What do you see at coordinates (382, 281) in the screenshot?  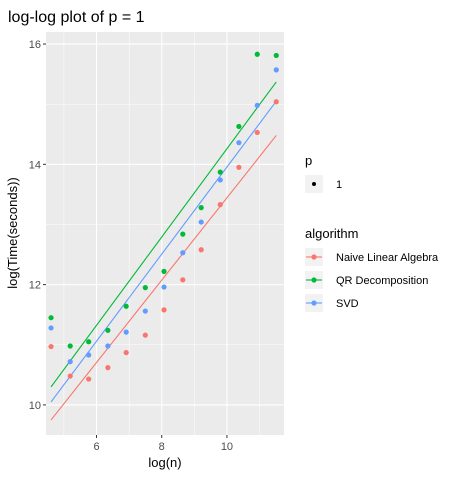 I see `legend-label-qr-decomposition: QR Decomposition` at bounding box center [382, 281].